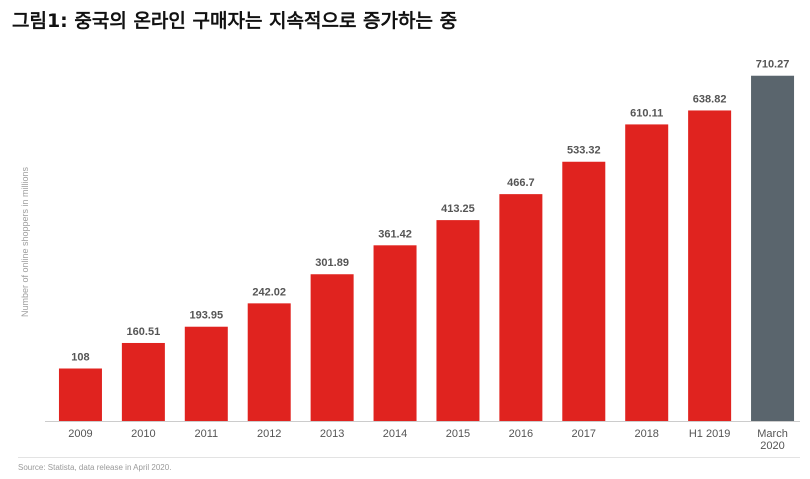 Image resolution: width=810 pixels, height=479 pixels. Describe the element at coordinates (80, 434) in the screenshot. I see `x-tick-label: 2009` at that location.